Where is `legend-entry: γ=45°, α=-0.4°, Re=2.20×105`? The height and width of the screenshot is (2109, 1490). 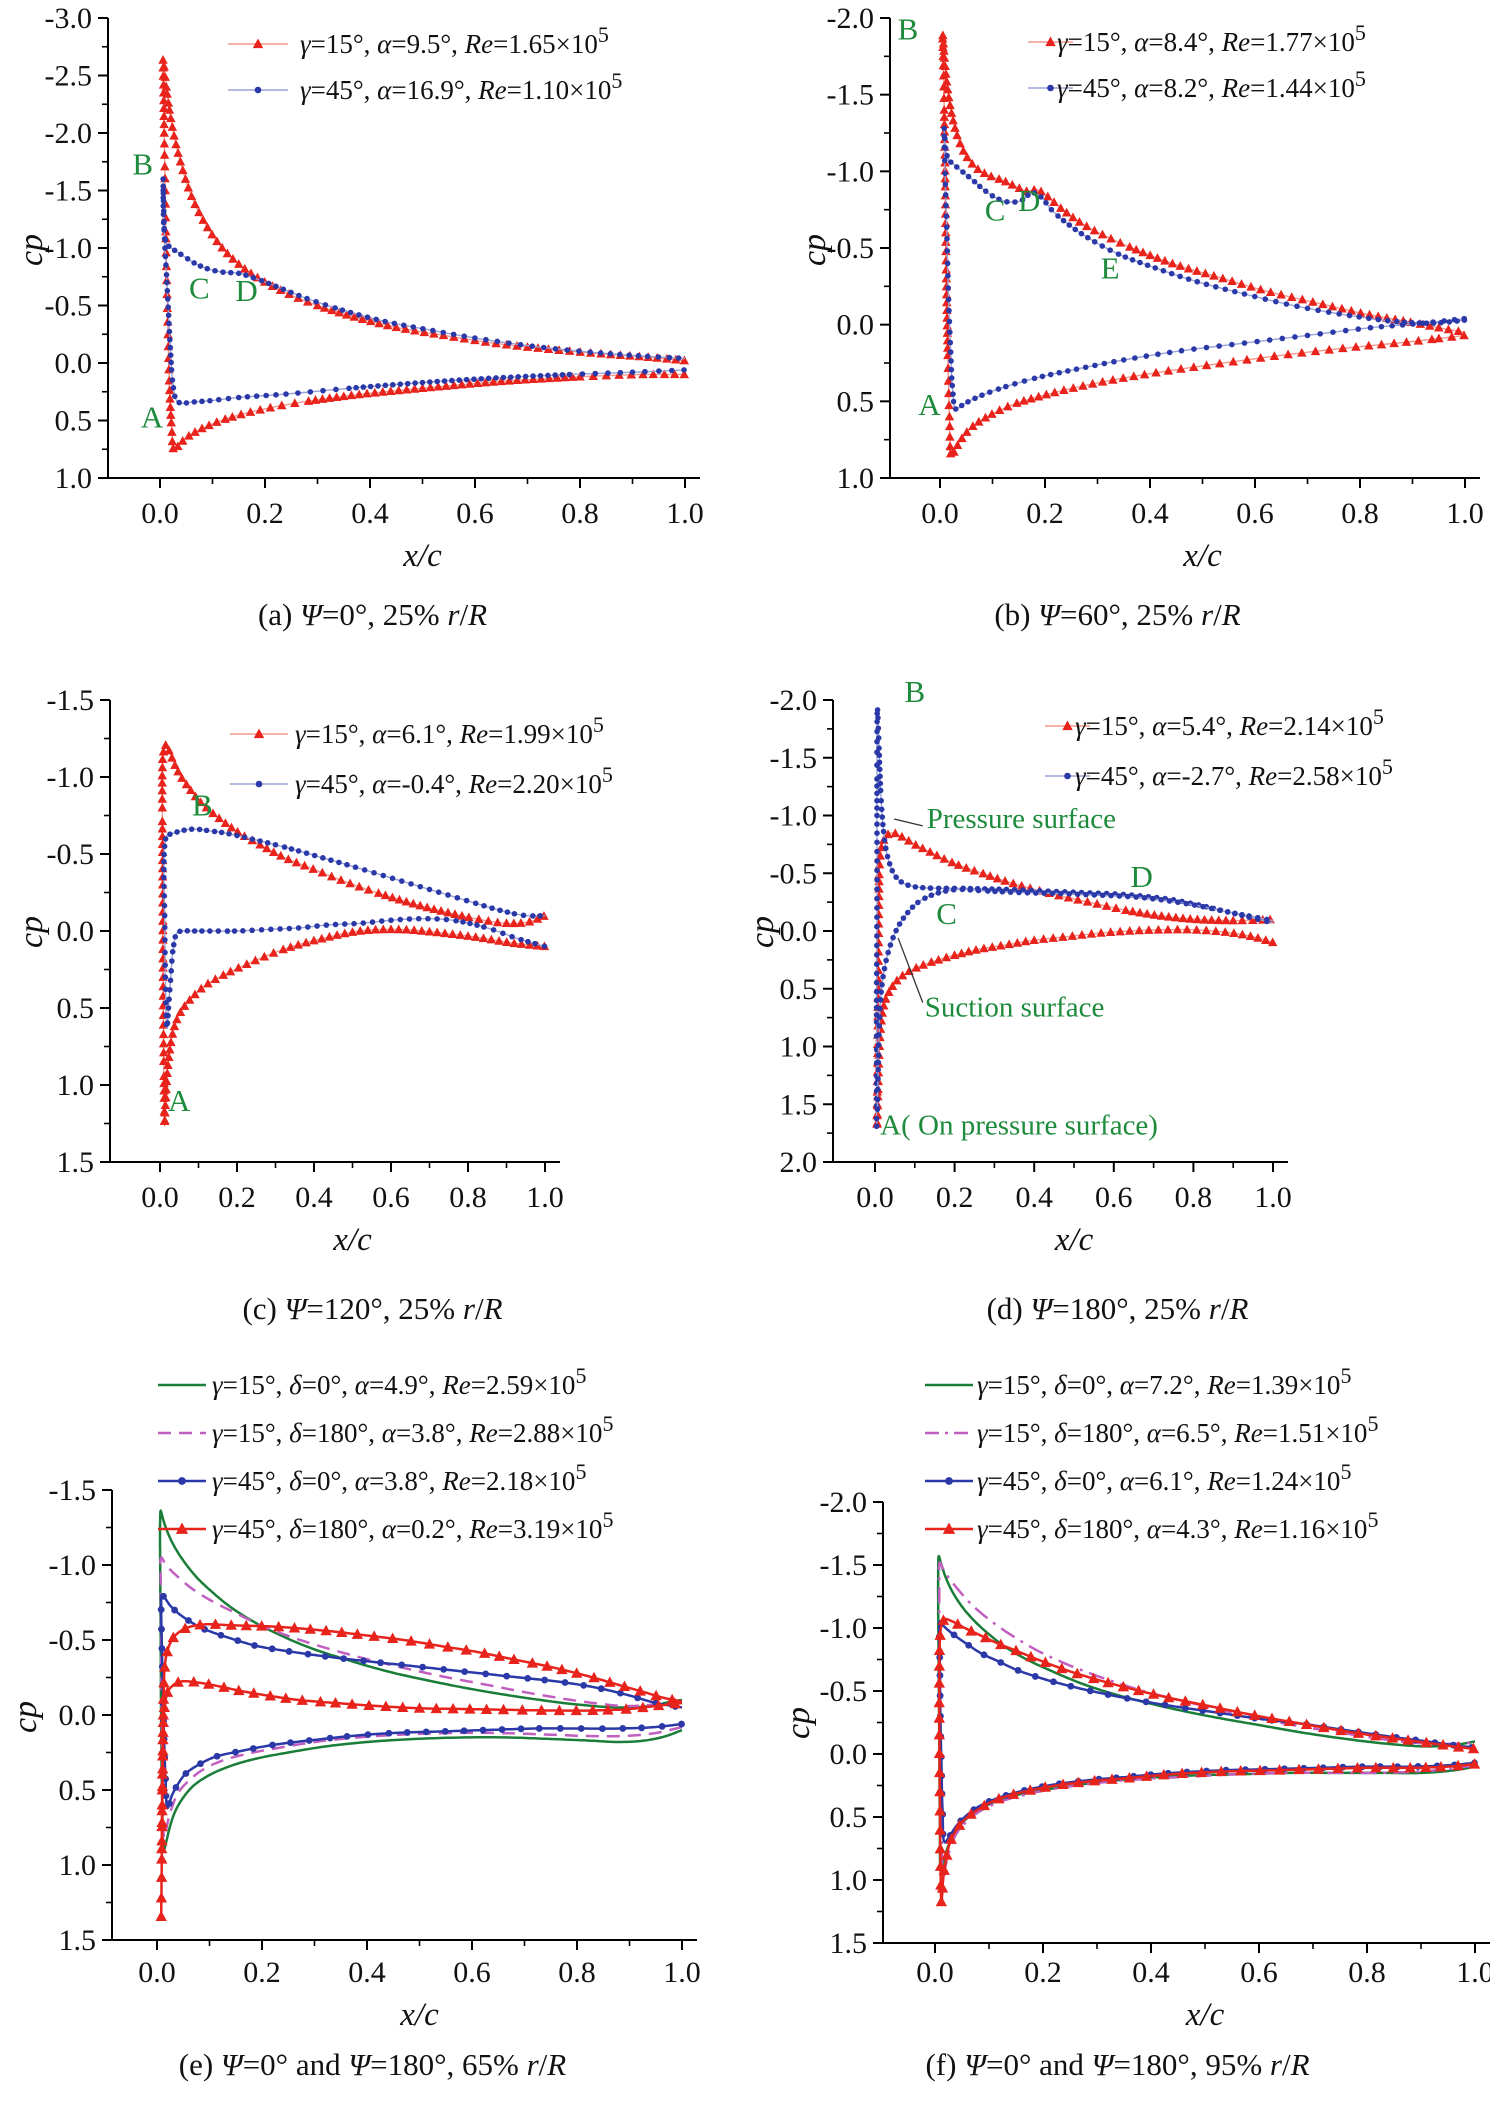 legend-entry: γ=45°, α=-0.4°, Re=2.20×105 is located at coordinates (454, 780).